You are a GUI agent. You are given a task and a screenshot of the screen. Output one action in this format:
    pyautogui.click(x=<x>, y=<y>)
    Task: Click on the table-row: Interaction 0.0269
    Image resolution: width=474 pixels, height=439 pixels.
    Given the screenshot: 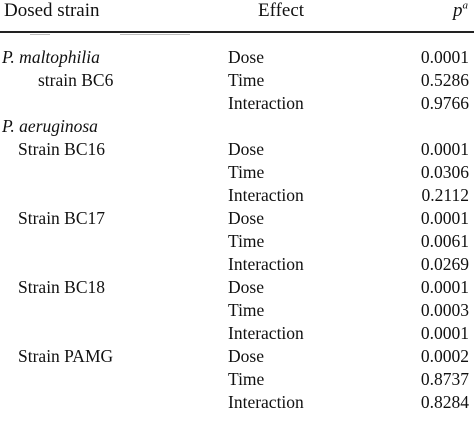 What is the action you would take?
    pyautogui.click(x=237, y=264)
    